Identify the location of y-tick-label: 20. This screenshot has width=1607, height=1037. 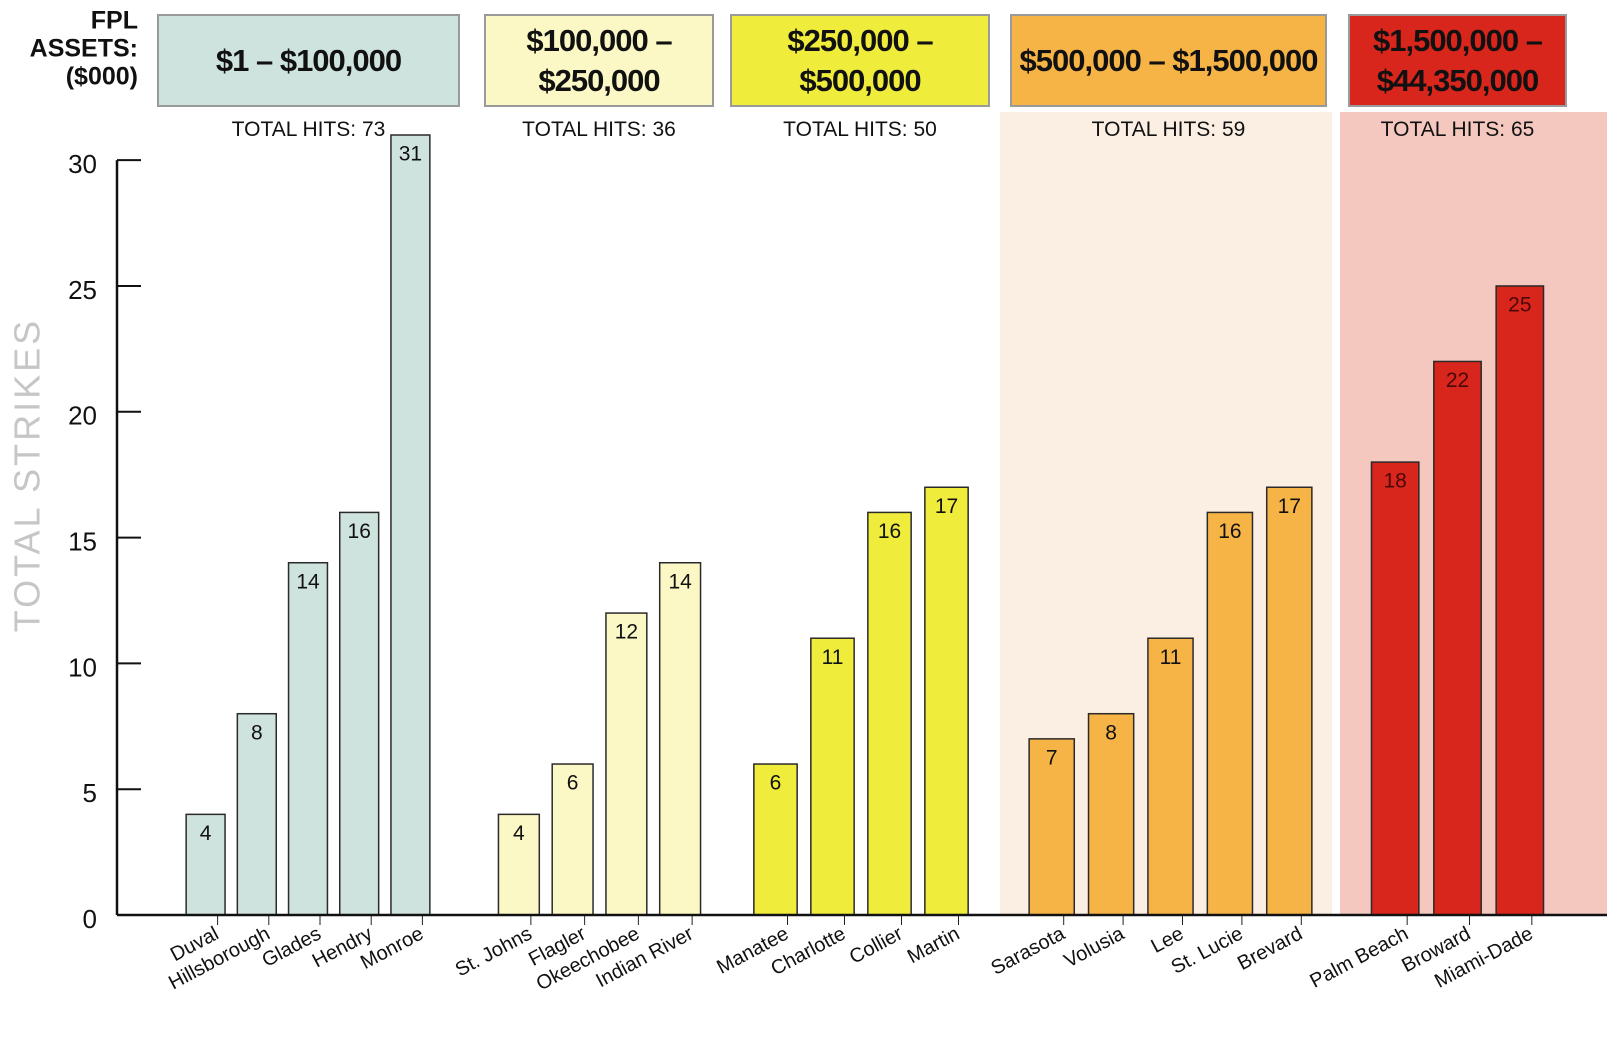
(82, 416).